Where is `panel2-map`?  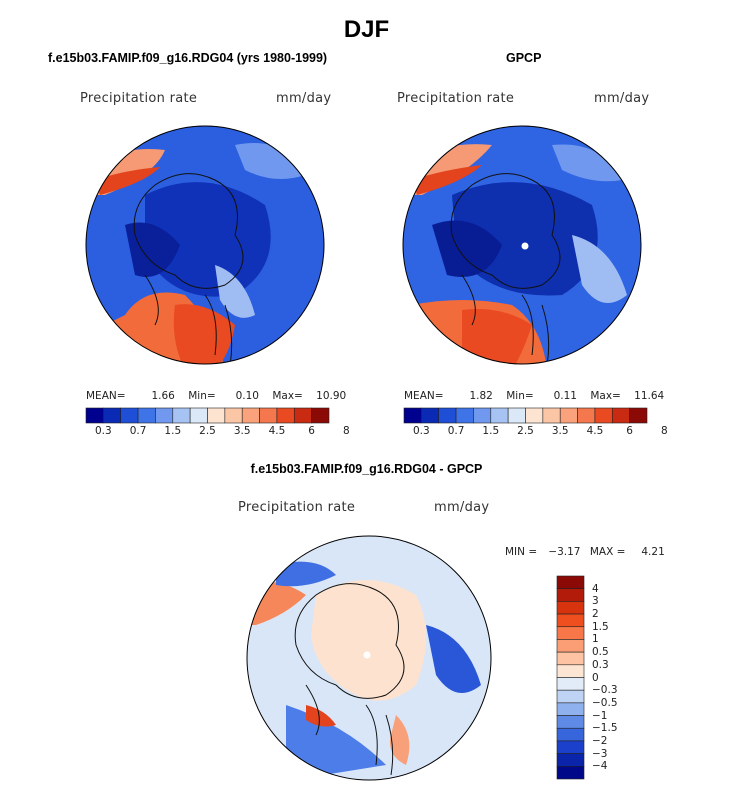
panel2-map is located at coordinates (522, 245).